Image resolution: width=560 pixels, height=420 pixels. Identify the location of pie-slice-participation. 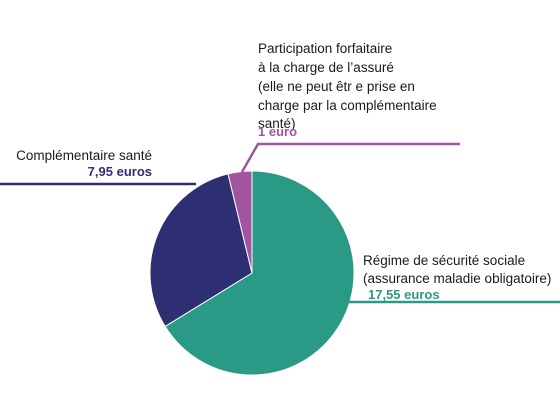
(240, 222).